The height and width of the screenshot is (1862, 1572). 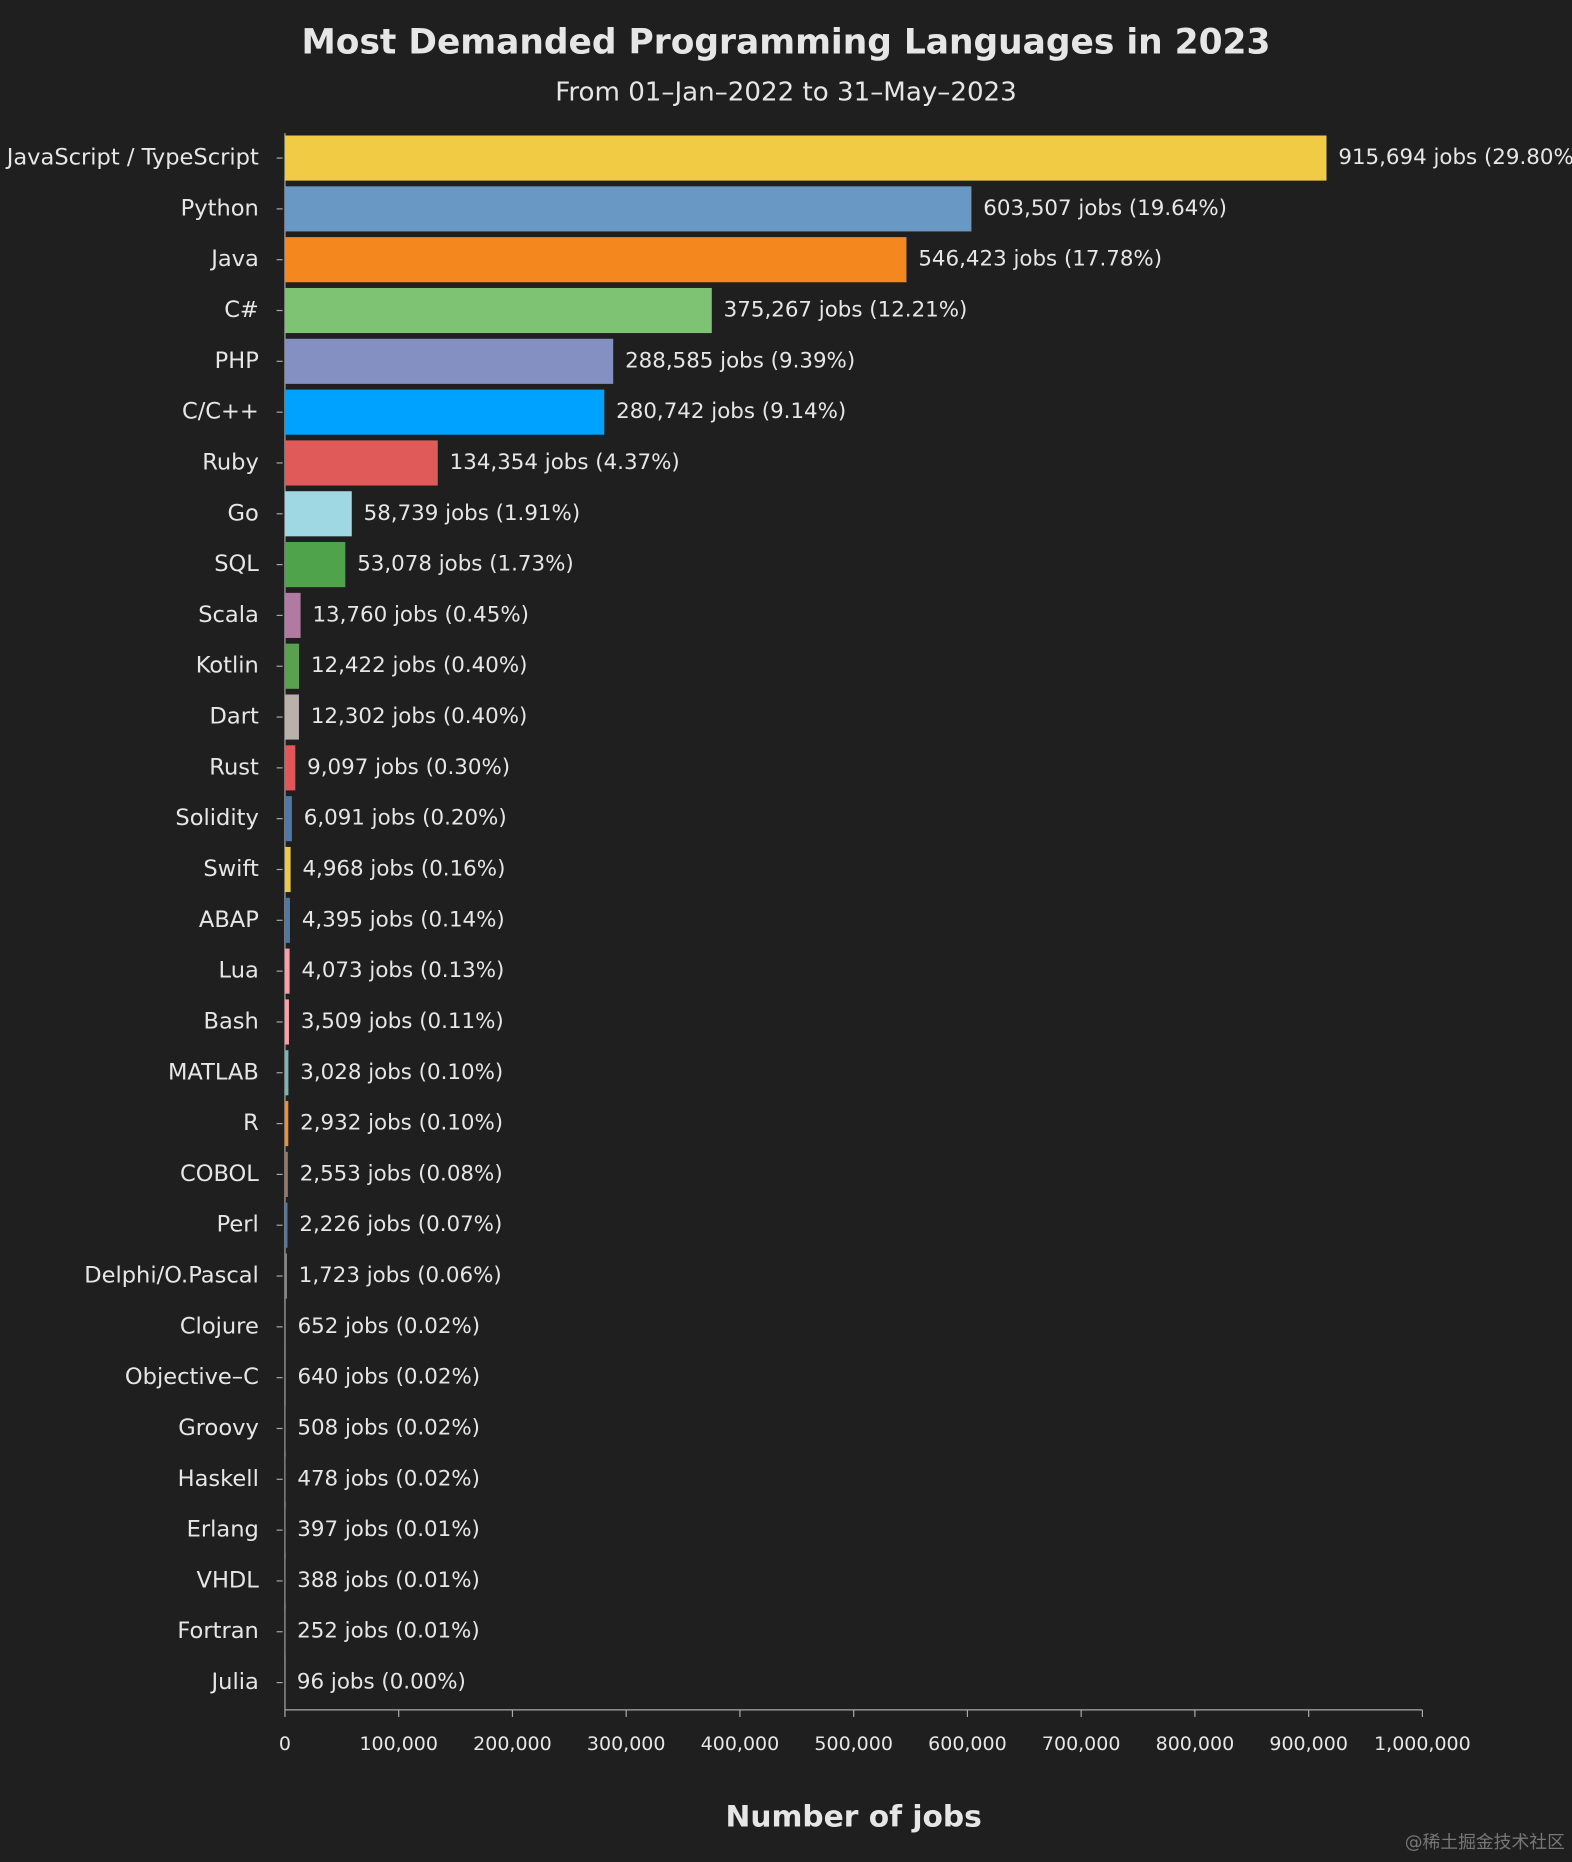 What do you see at coordinates (565, 462) in the screenshot?
I see `value-label: 134,354 jobs (4.37%)` at bounding box center [565, 462].